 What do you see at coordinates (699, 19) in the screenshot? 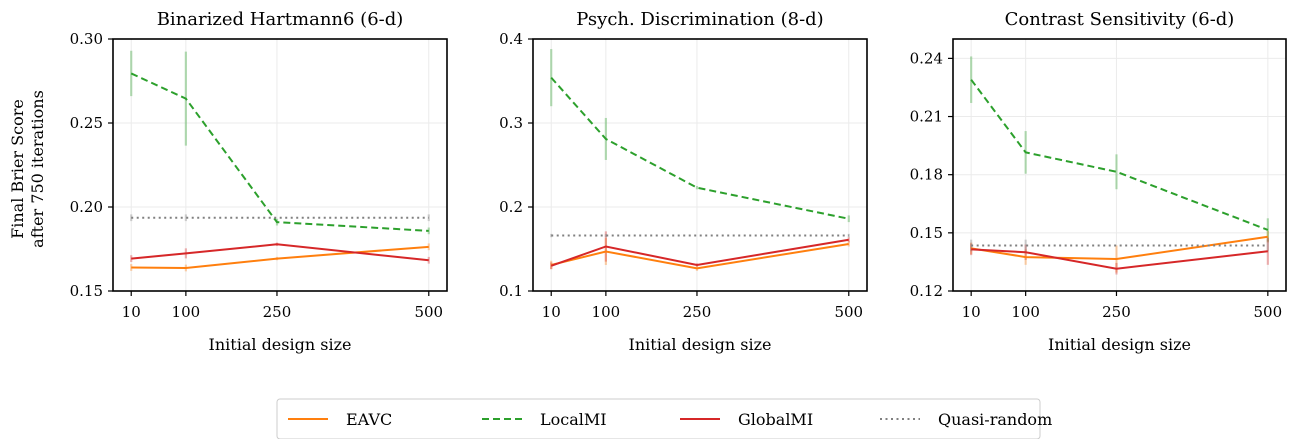
I see `chart-title: Psych. Discrimination (8-d)` at bounding box center [699, 19].